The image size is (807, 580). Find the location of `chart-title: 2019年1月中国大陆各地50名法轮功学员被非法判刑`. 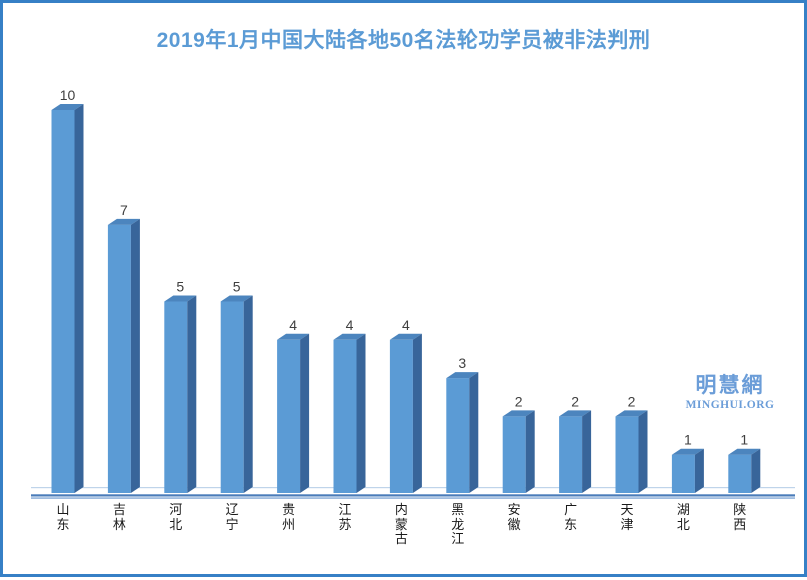

chart-title: 2019年1月中国大陆各地50名法轮功学员被非法判刑 is located at coordinates (403, 40).